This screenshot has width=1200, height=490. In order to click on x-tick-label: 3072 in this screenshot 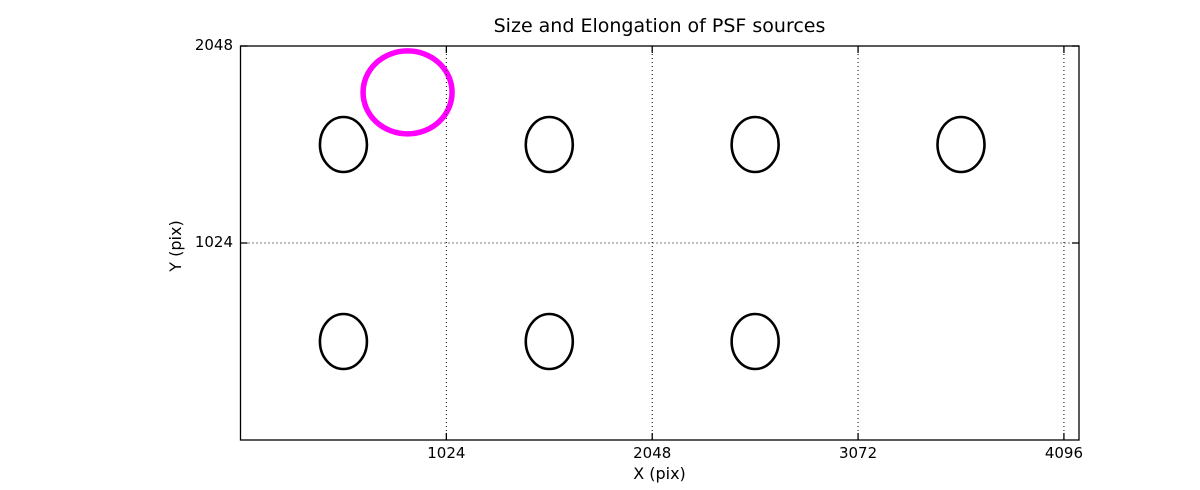, I will do `click(858, 453)`.